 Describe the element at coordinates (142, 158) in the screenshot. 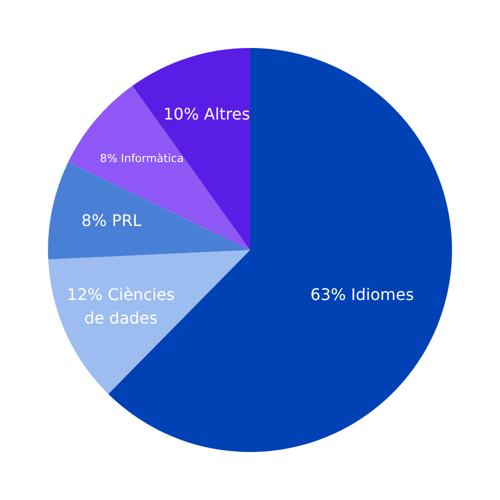

I see `slice-label: 8% Informàtica` at that location.